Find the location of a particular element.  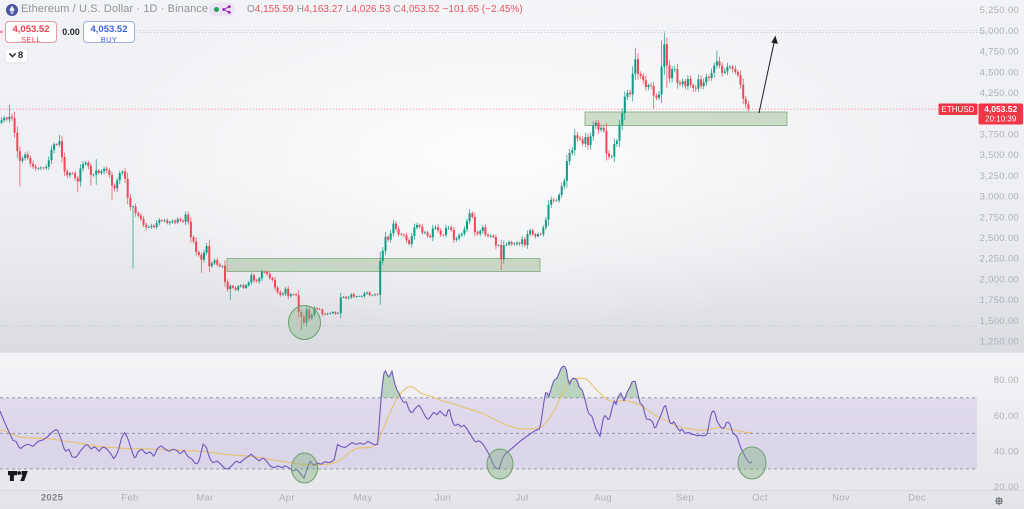

svg-text: Aug is located at coordinates (603, 498).